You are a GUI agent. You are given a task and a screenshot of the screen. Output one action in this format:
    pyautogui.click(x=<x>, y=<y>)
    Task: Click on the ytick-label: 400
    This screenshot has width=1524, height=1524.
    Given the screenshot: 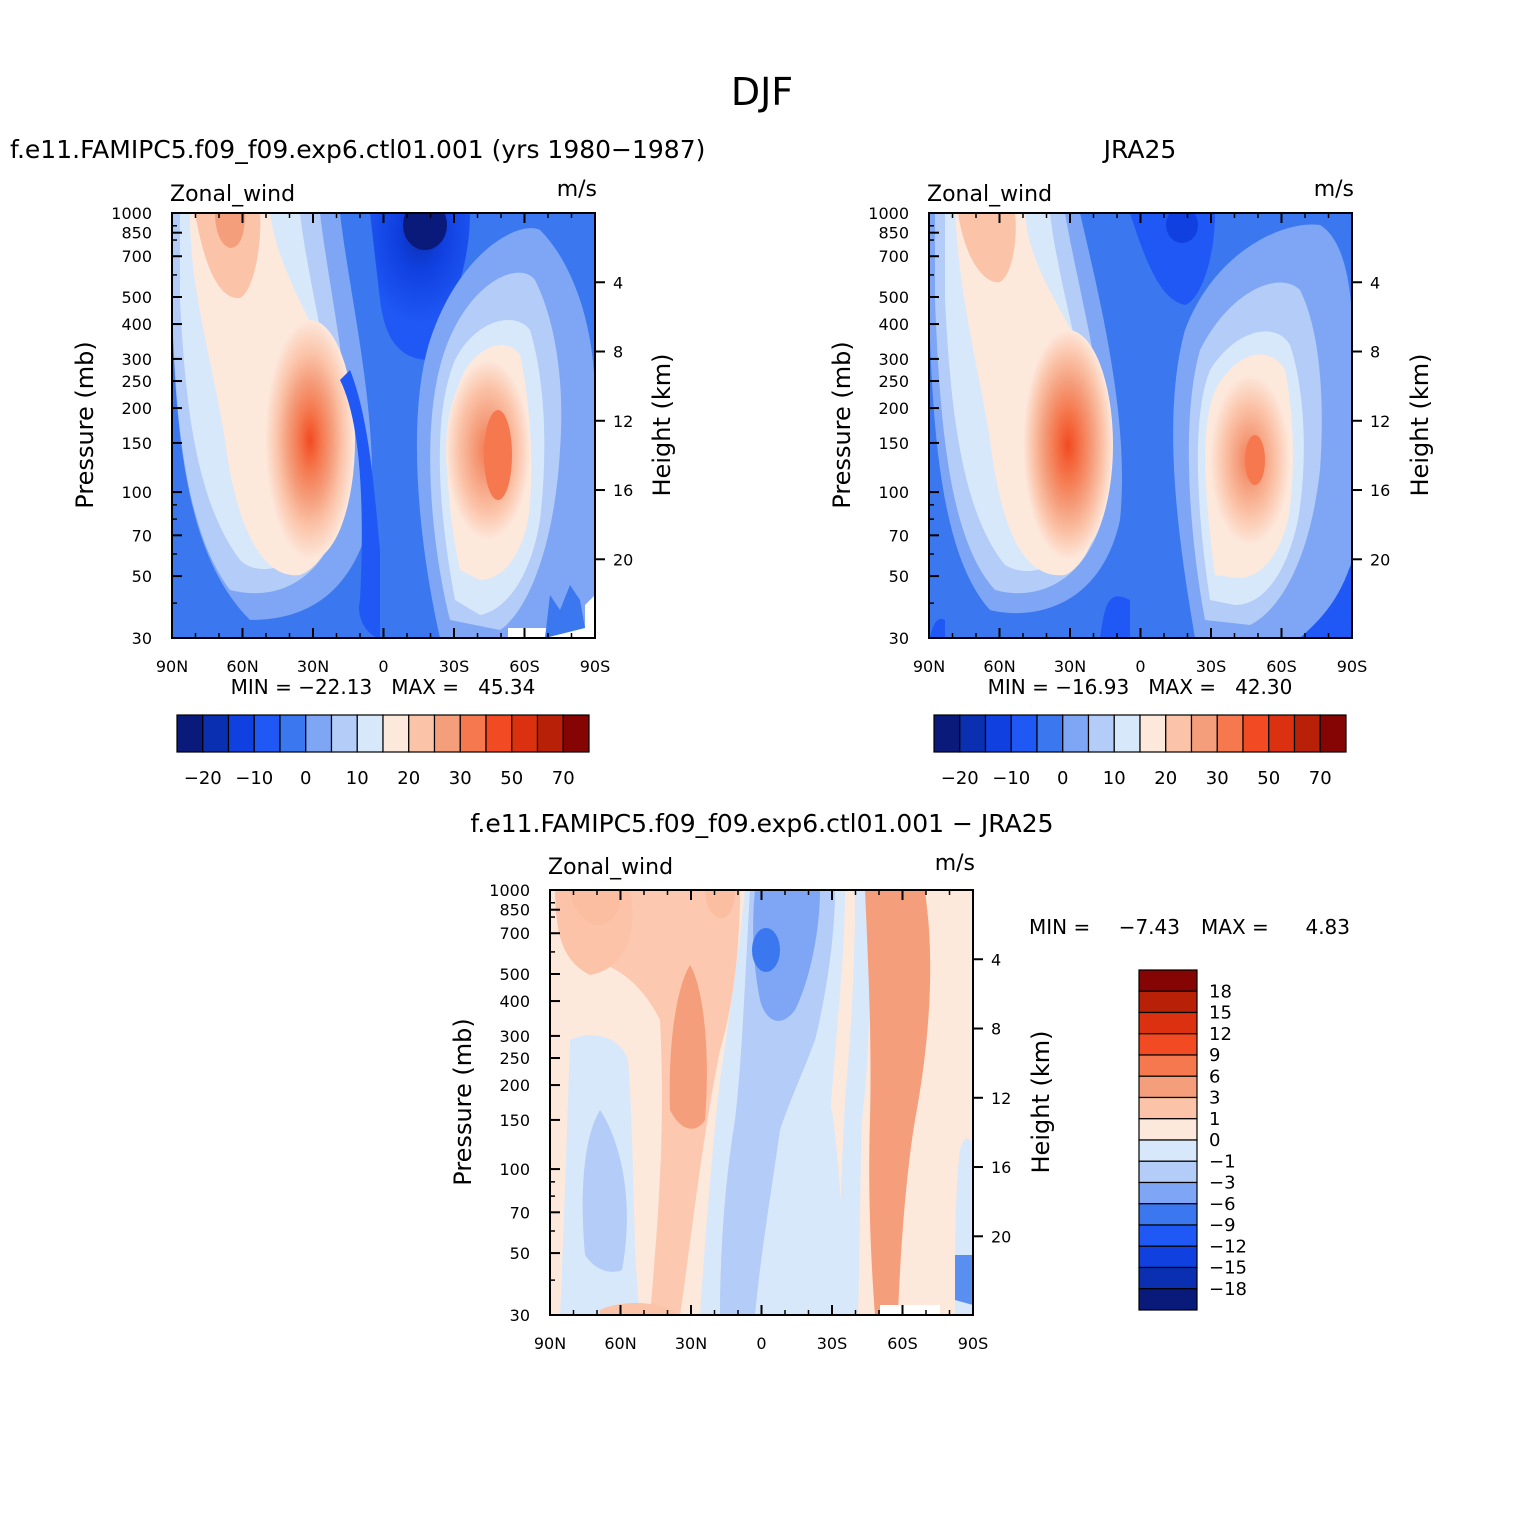 What is the action you would take?
    pyautogui.click(x=514, y=1001)
    